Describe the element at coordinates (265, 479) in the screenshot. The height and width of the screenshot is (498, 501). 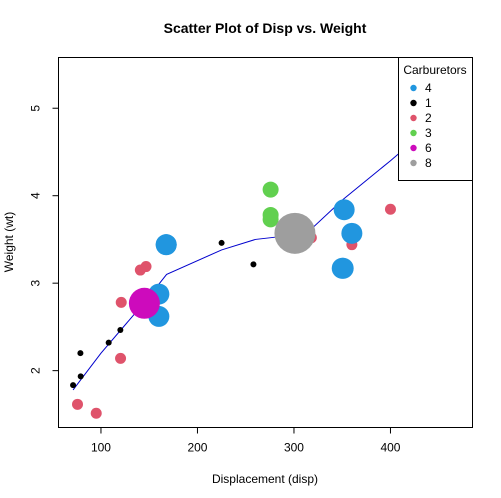
I see `x-axis-label: Displacement (disp)` at that location.